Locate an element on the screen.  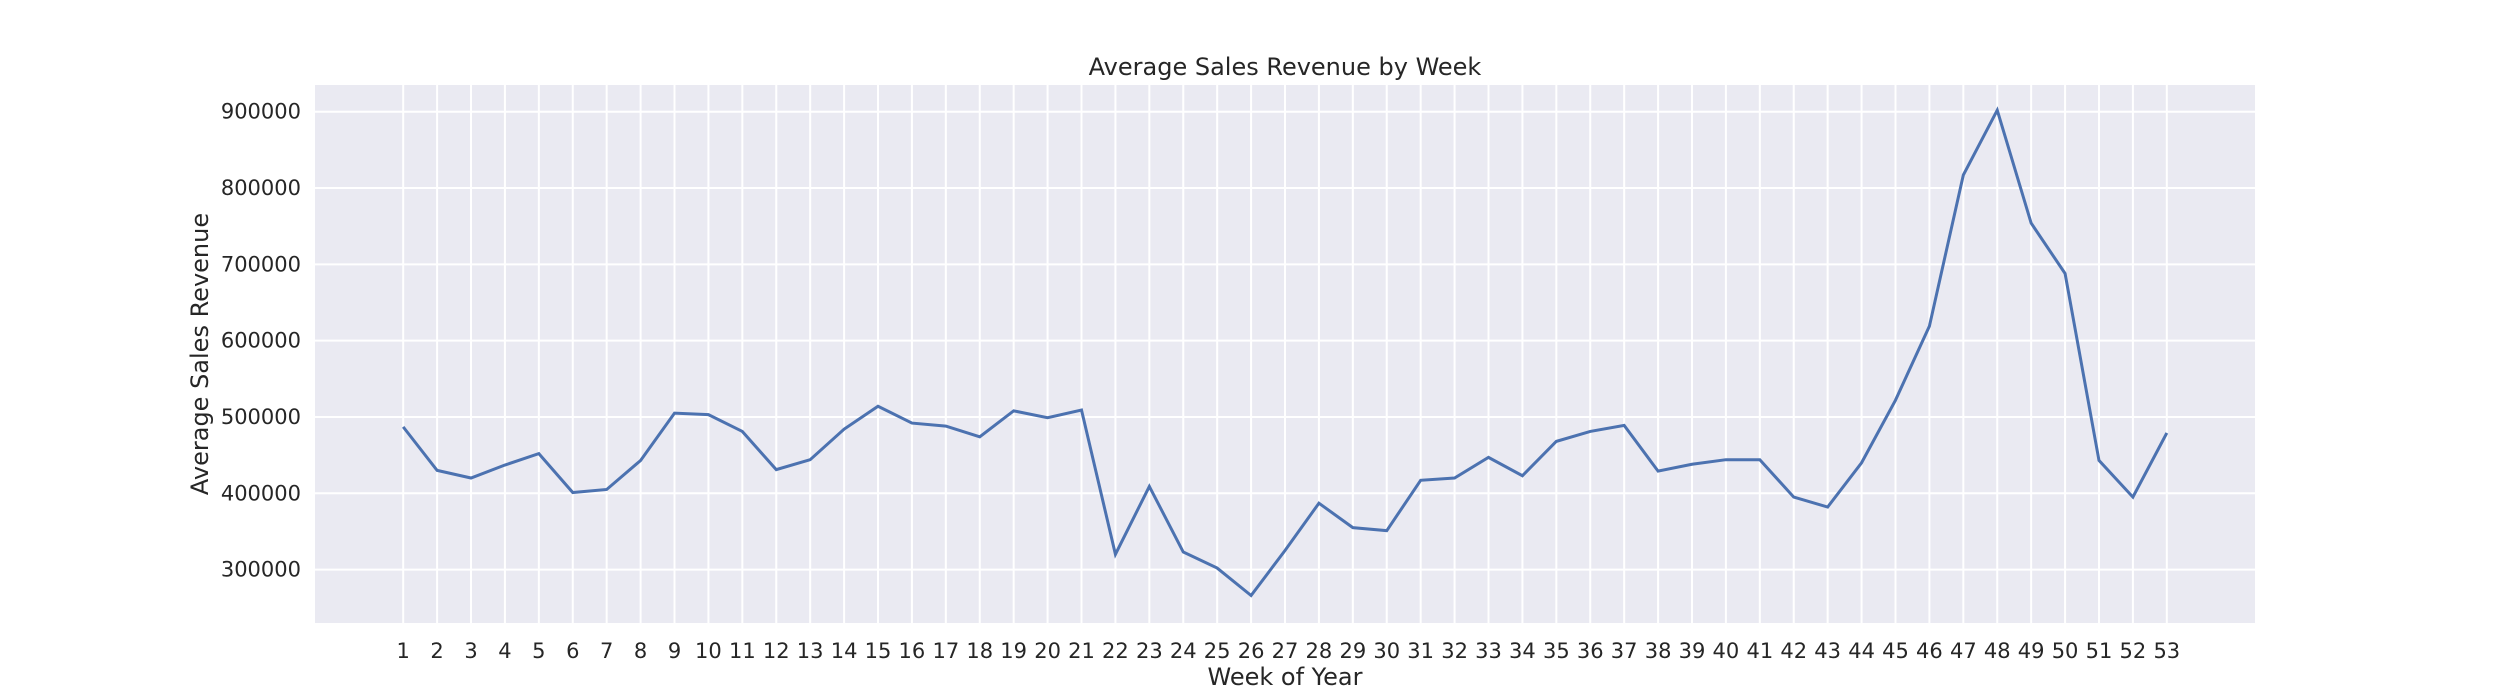
x-tick-label: 14 is located at coordinates (844, 651).